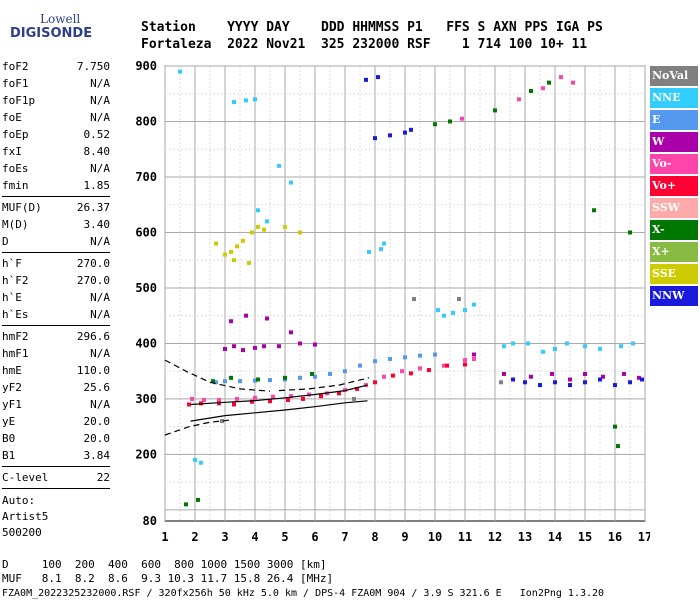 The width and height of the screenshot is (700, 600). Describe the element at coordinates (97, 438) in the screenshot. I see `param-value: 20.0` at that location.